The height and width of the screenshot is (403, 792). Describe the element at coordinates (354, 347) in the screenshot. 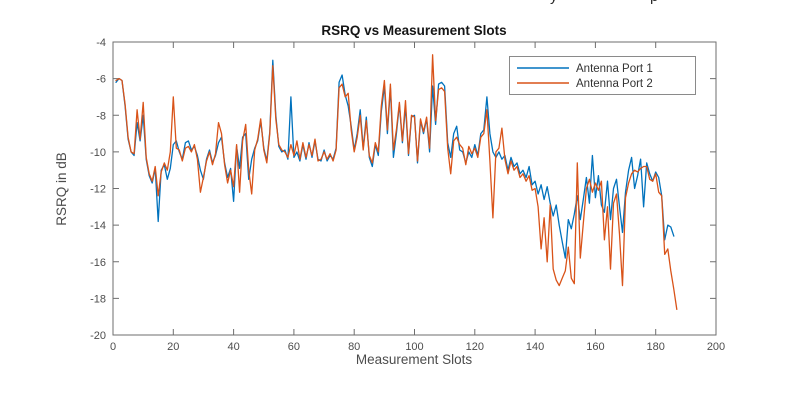

I see `x-tick-label: 80` at that location.